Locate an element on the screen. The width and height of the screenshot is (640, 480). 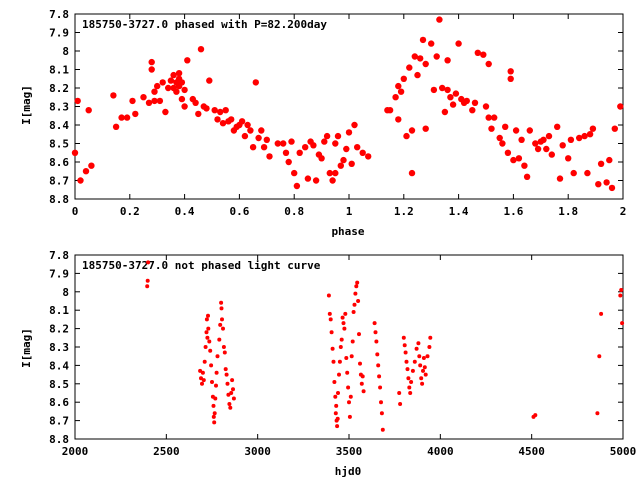
y-tick-label: 8.1 is located at coordinates (59, 70).